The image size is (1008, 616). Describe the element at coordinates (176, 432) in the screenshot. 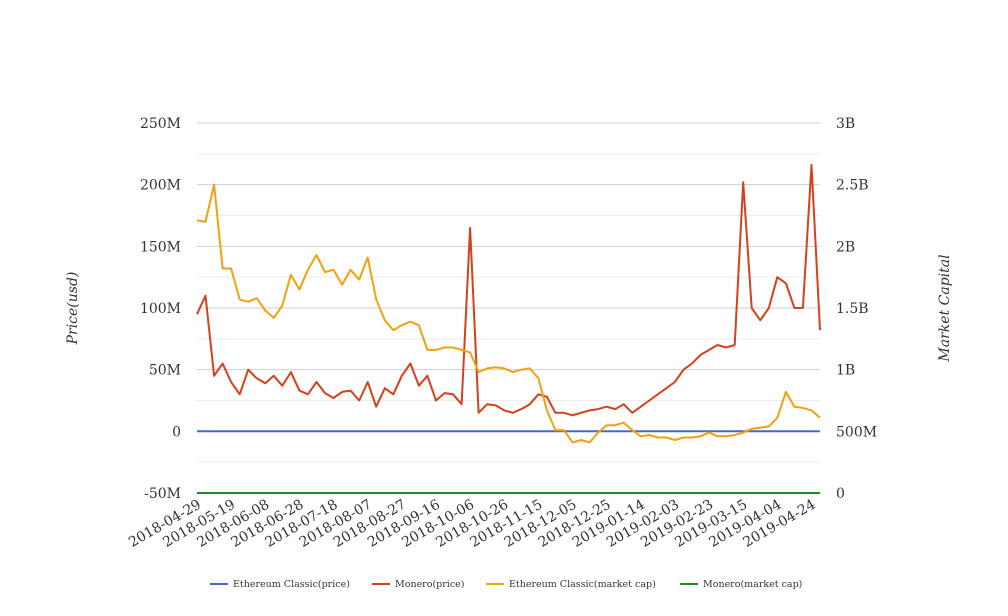

I see `y-tick-label: 0` at that location.